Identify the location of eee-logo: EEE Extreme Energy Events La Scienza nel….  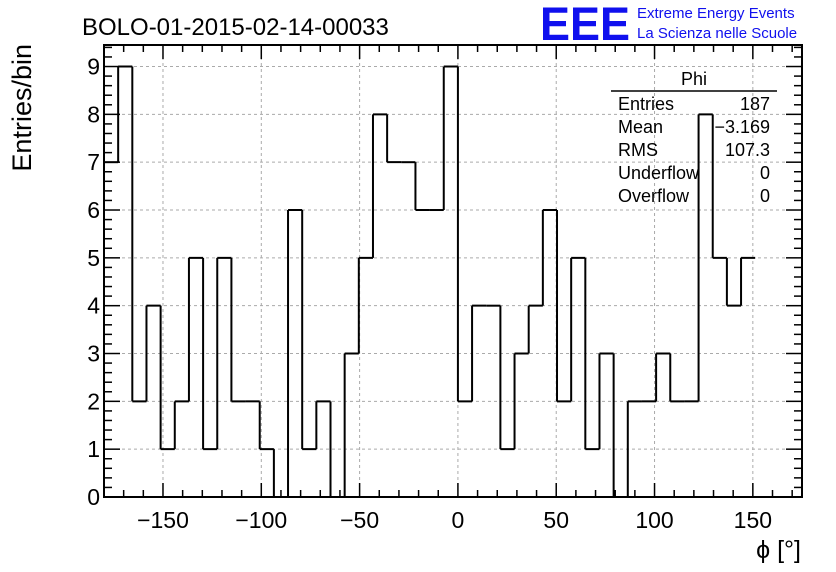
(668, 25).